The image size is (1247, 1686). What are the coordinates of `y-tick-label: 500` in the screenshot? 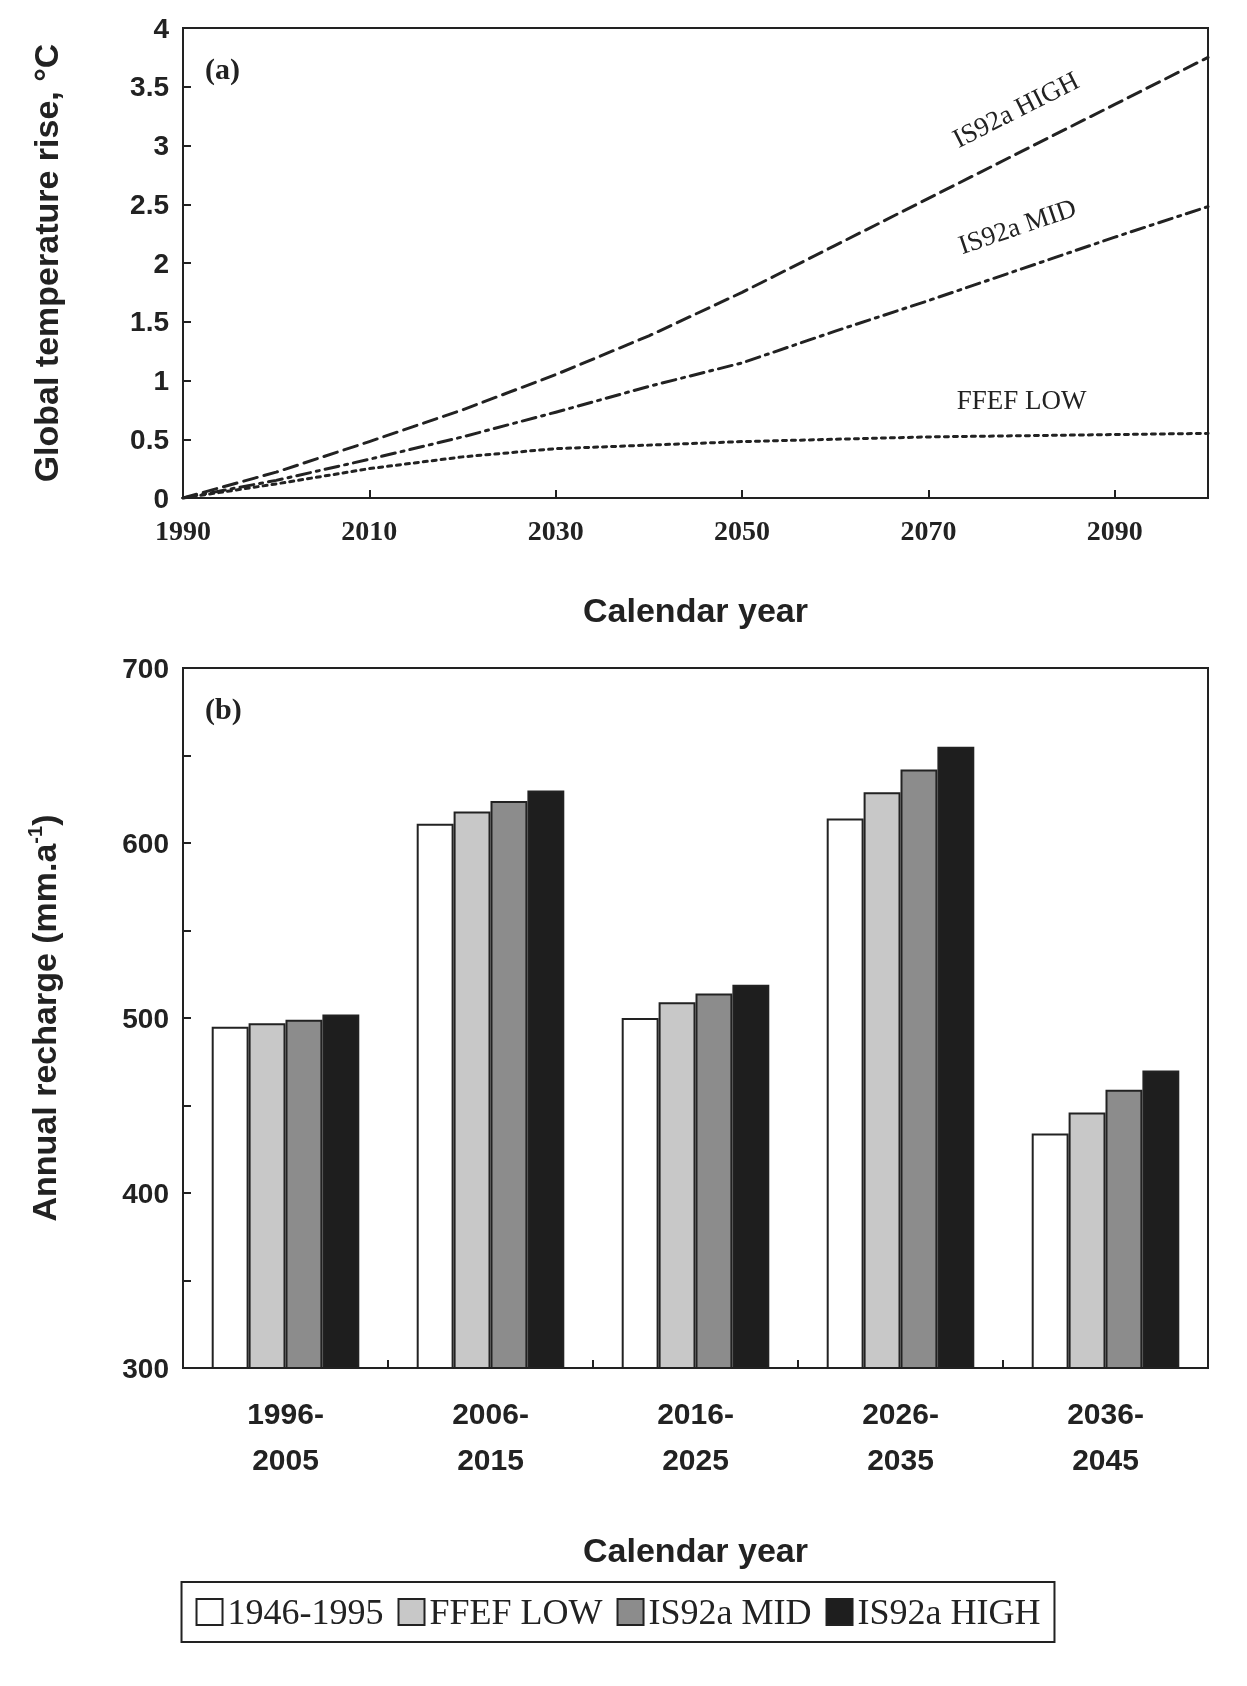 It's located at (145, 1018).